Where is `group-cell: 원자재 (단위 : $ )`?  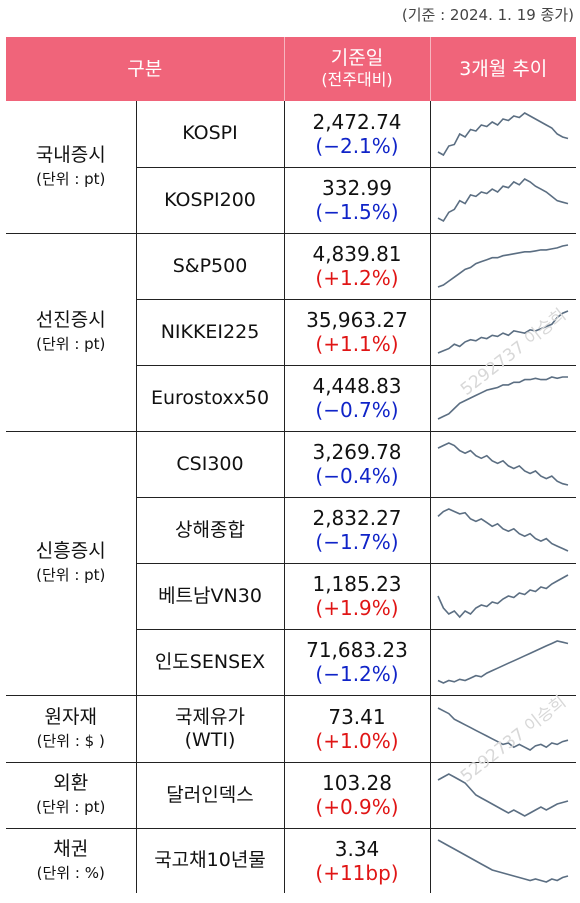 group-cell: 원자재 (단위 : $ ) is located at coordinates (71, 728).